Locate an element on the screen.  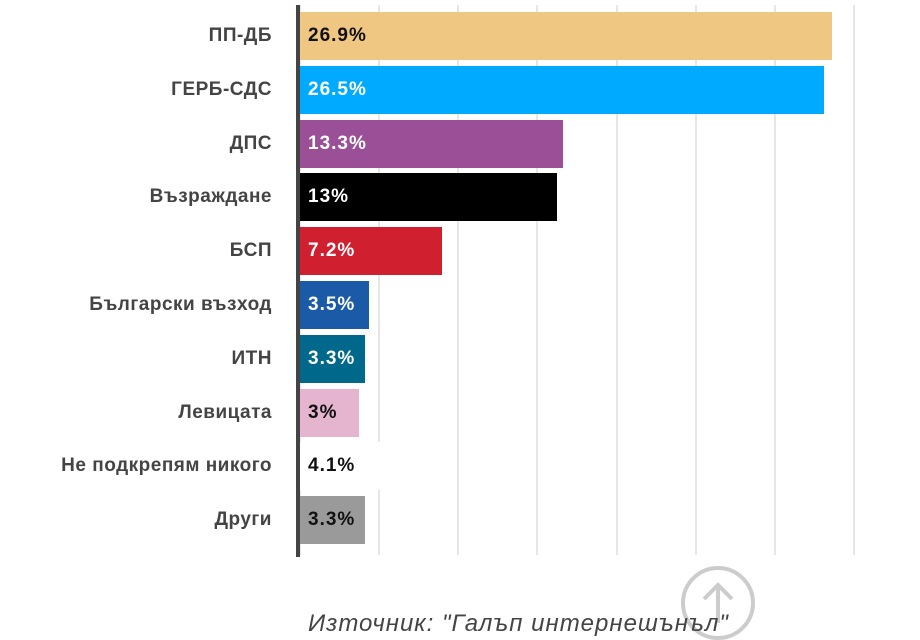
value-label: 13% is located at coordinates (329, 197).